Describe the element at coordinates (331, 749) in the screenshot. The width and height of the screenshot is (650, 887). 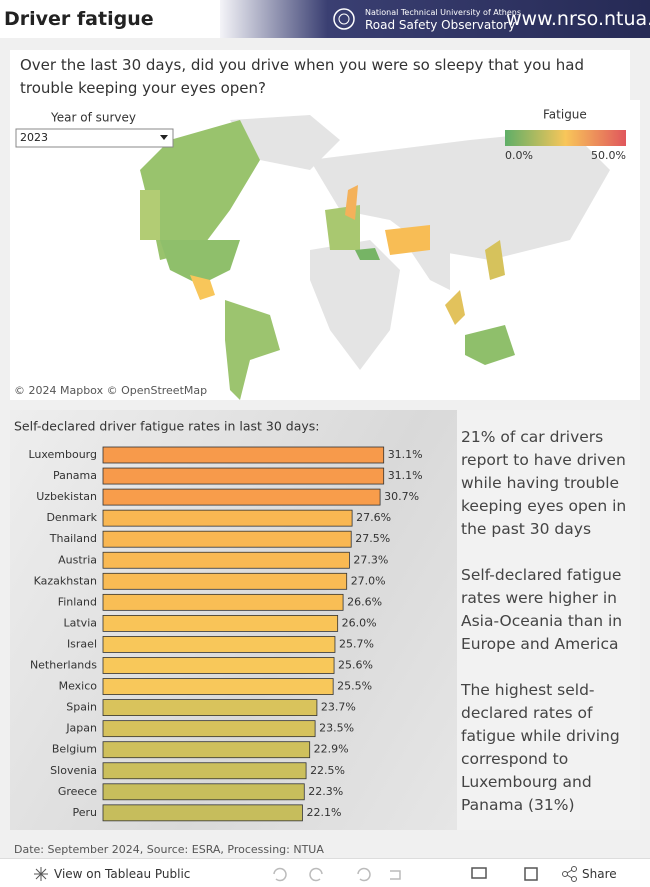
I see `value-label: 22.9%` at that location.